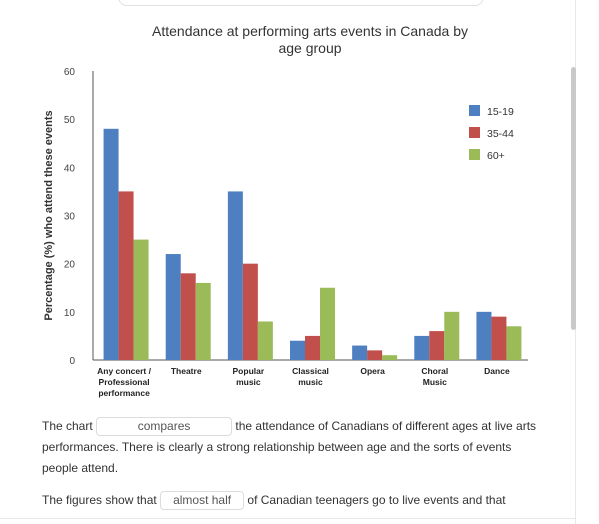  What do you see at coordinates (372, 371) in the screenshot?
I see `x-category-label: Opera` at bounding box center [372, 371].